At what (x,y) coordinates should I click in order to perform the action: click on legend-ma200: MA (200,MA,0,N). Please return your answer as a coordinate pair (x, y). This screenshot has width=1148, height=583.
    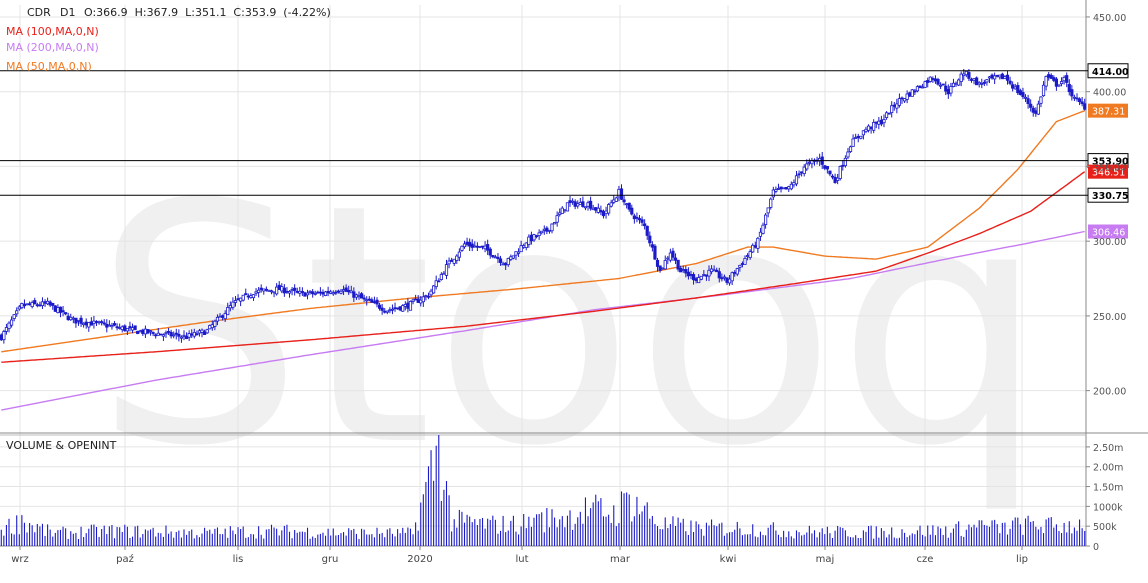
    Looking at the image, I should click on (52, 47).